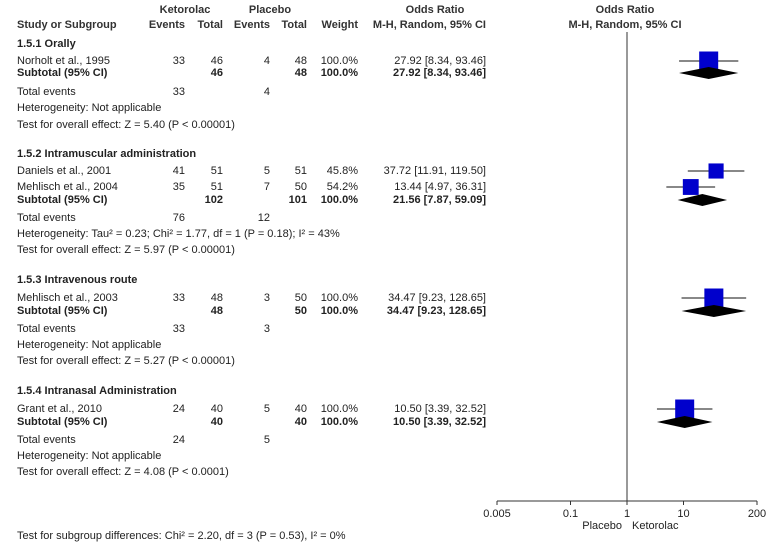  I want to click on study-weight: 54.2%, so click(342, 187).